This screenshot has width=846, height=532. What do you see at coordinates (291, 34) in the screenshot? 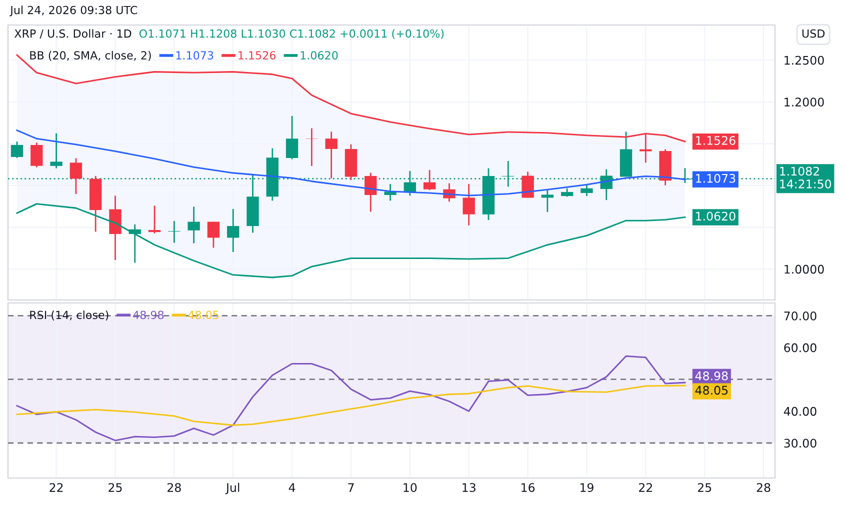
I see `chart-subtitle: O1.1071 H1.1208 L1.1030 C1.1082 +0.0011 (+0.10%)` at bounding box center [291, 34].